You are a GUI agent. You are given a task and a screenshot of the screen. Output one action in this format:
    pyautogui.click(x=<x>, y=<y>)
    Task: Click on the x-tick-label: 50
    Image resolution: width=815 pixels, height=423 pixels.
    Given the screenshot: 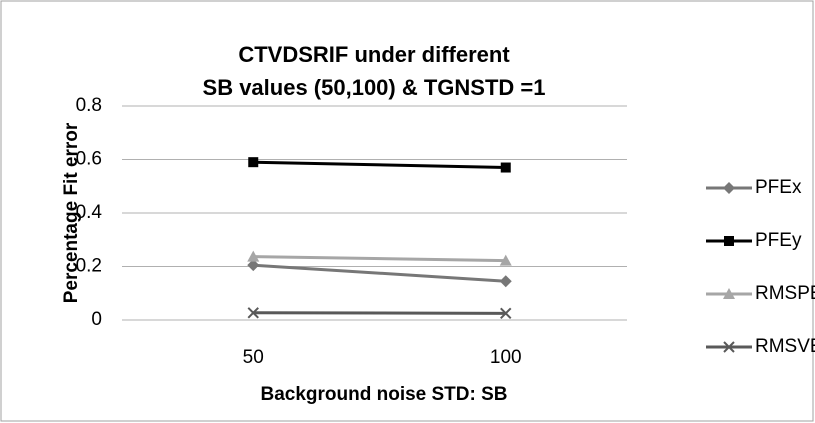 What is the action you would take?
    pyautogui.click(x=253, y=357)
    